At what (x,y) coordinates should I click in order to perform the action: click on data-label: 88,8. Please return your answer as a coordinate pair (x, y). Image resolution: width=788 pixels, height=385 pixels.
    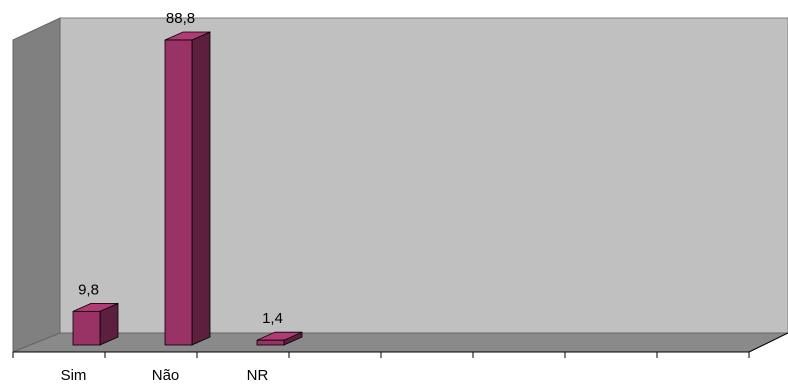
    Looking at the image, I should click on (180, 18).